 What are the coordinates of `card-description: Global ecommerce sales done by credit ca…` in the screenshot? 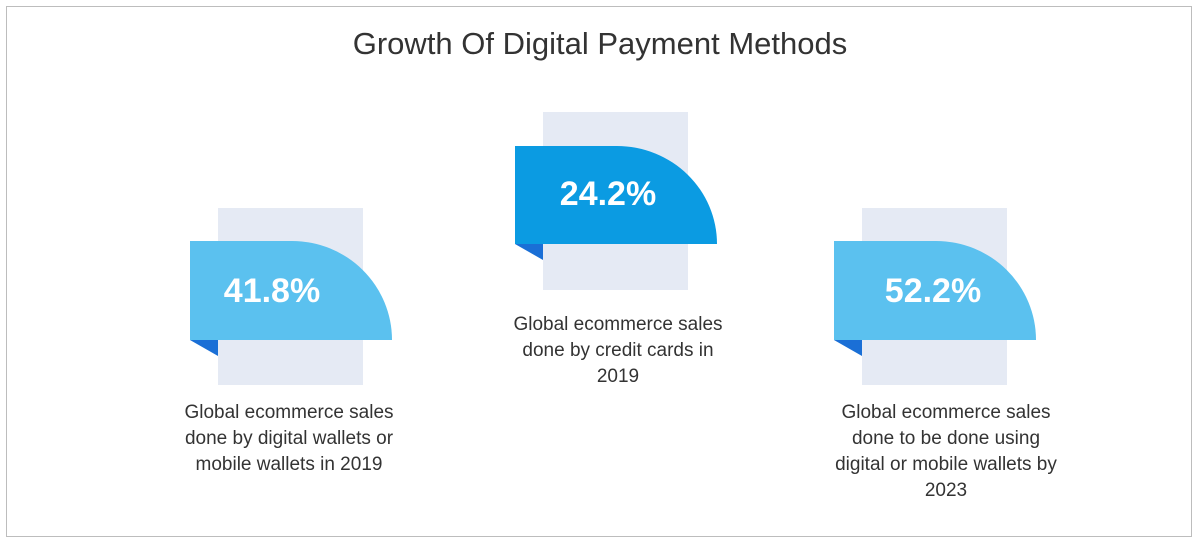 It's located at (618, 350).